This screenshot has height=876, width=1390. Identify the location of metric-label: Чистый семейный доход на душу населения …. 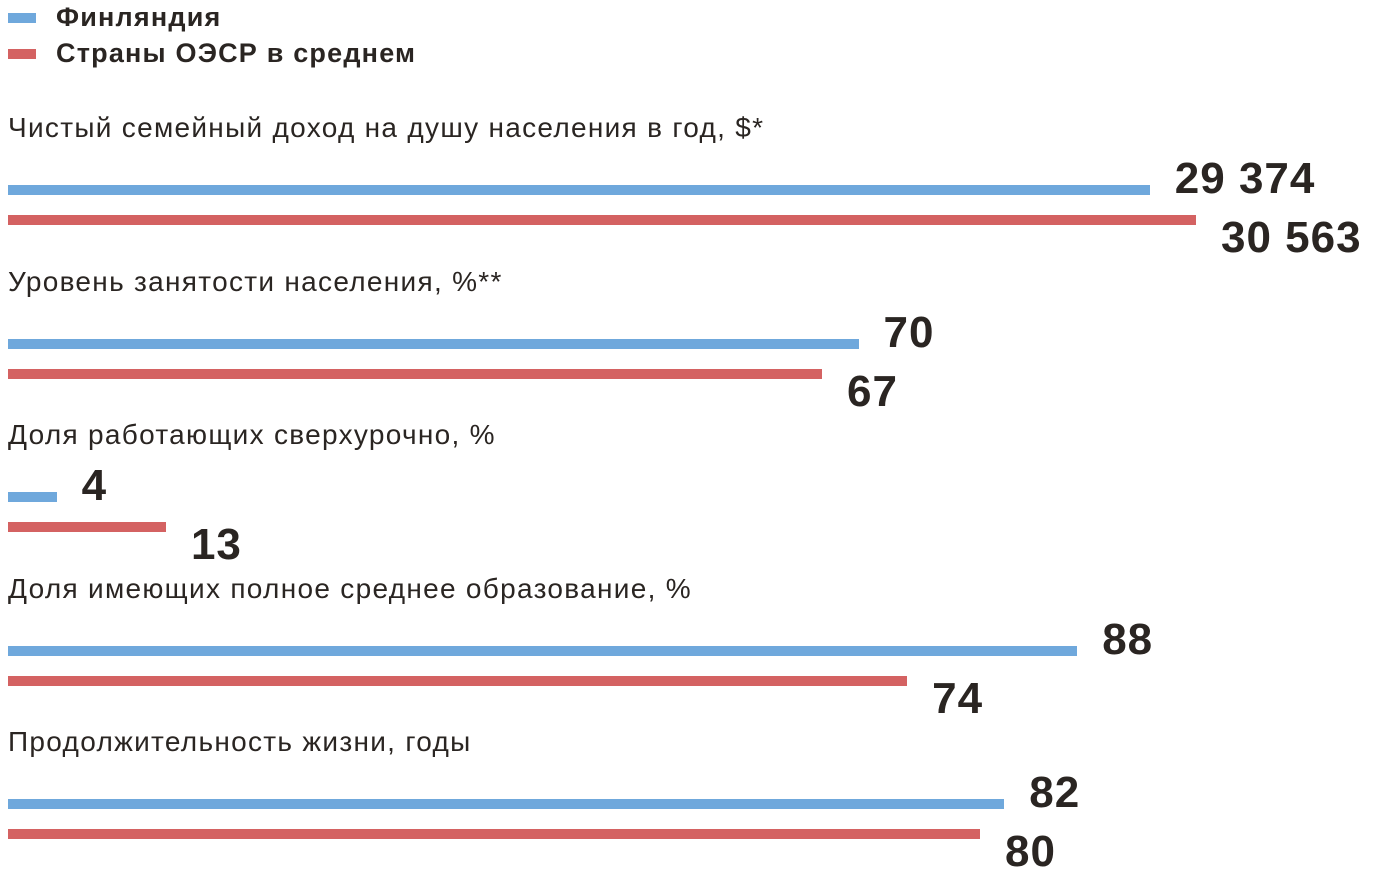
(386, 127).